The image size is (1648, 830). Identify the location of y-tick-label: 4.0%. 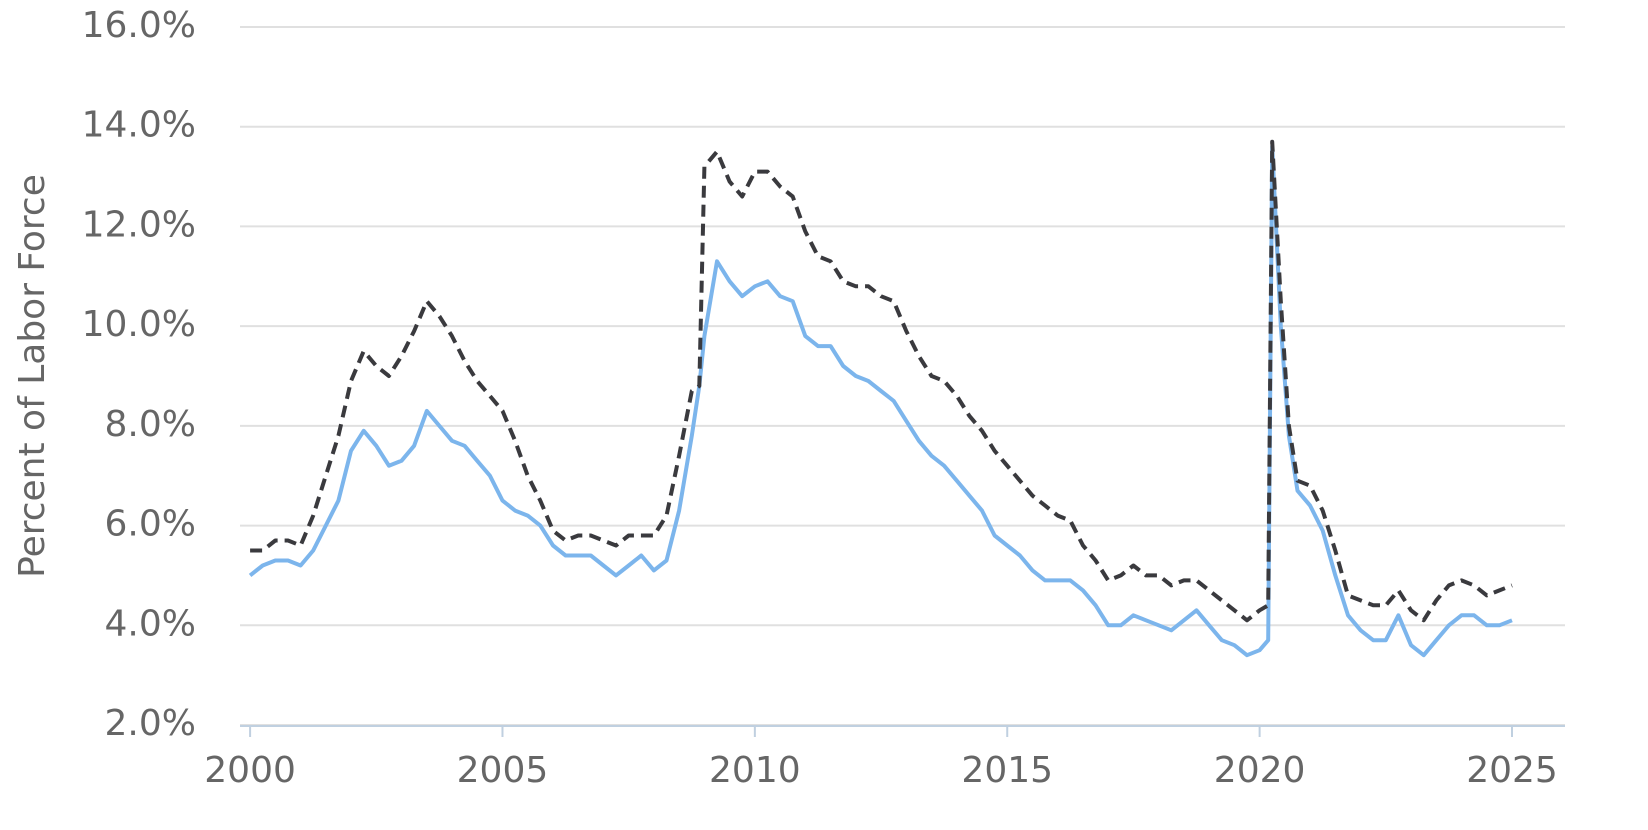
(150, 623).